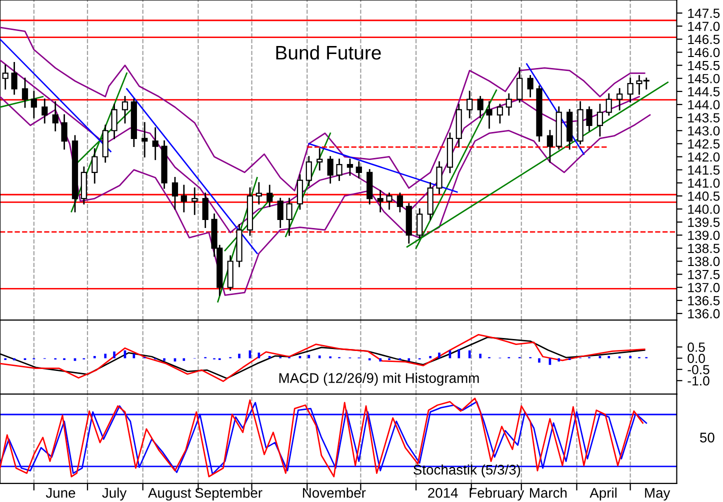 This screenshot has height=502, width=723. I want to click on y-tick-label: 137.0, so click(704, 287).